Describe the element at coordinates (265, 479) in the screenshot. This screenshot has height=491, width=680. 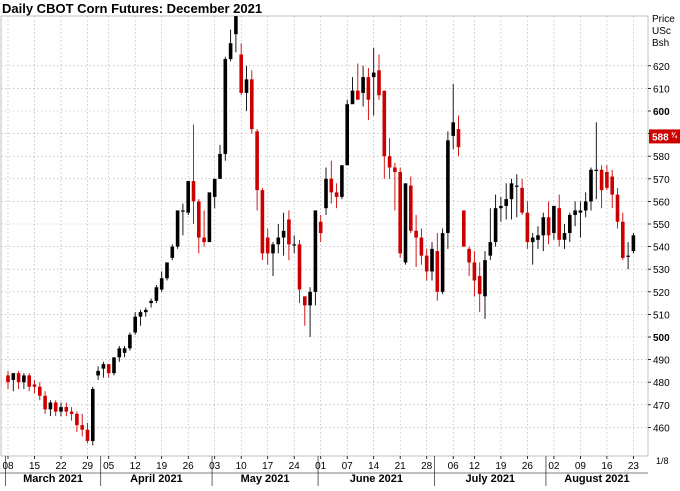
I see `month-label: May 2021` at that location.